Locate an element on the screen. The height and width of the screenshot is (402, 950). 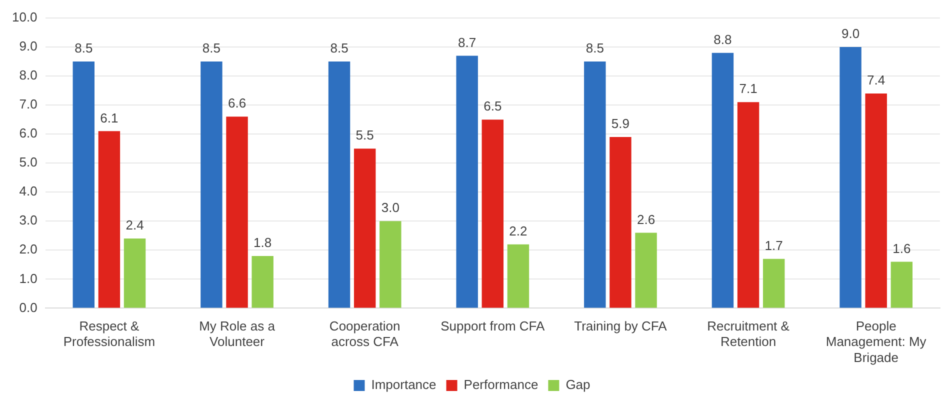
data-label: 1.6 is located at coordinates (901, 248).